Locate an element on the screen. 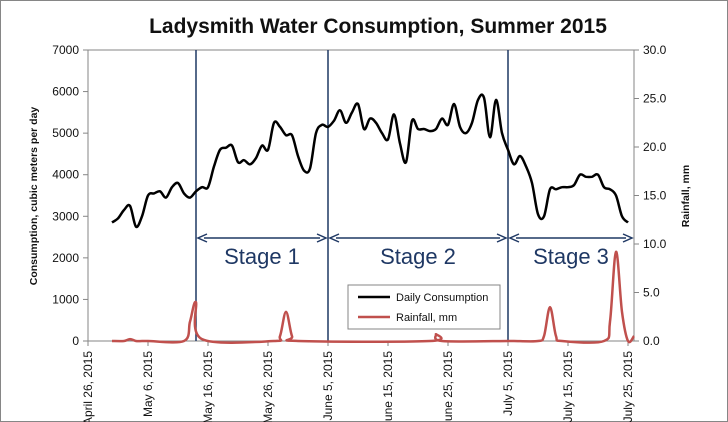  y-tick-label: 1000 is located at coordinates (65, 299).